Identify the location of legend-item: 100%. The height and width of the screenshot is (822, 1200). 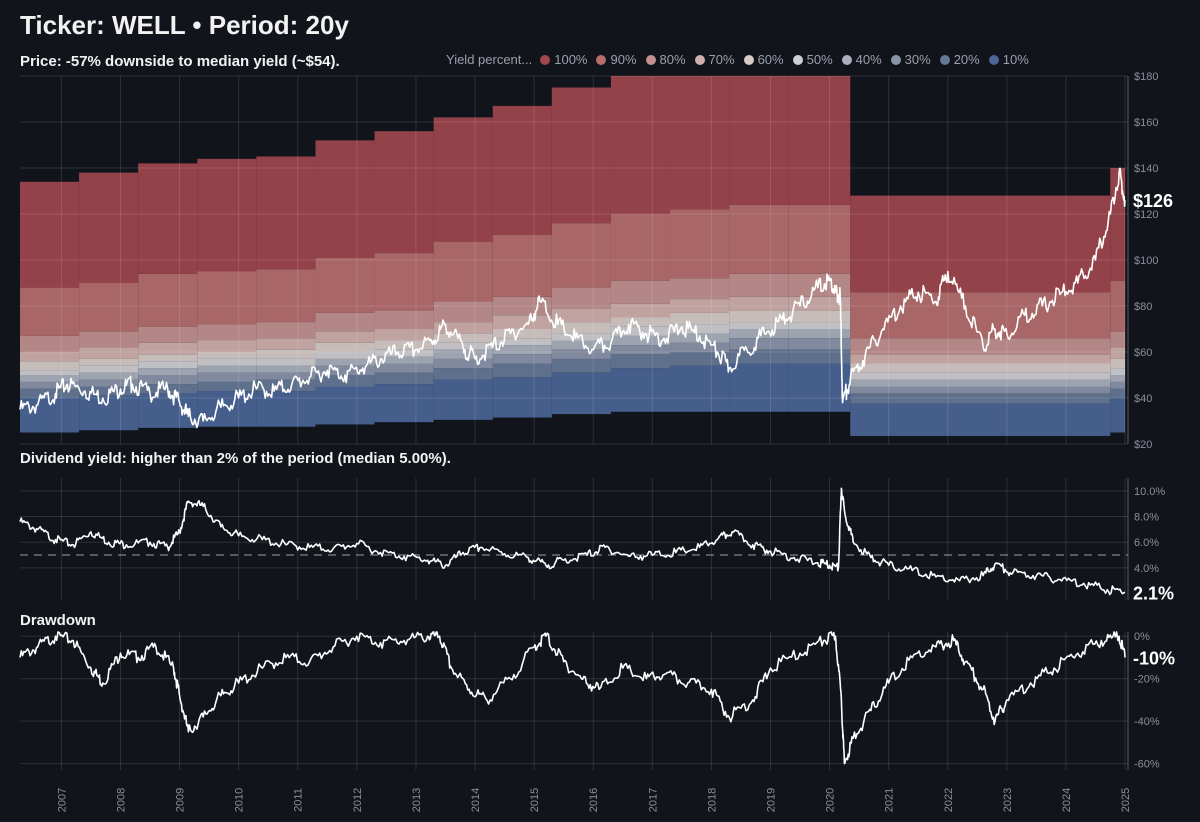
(563, 59).